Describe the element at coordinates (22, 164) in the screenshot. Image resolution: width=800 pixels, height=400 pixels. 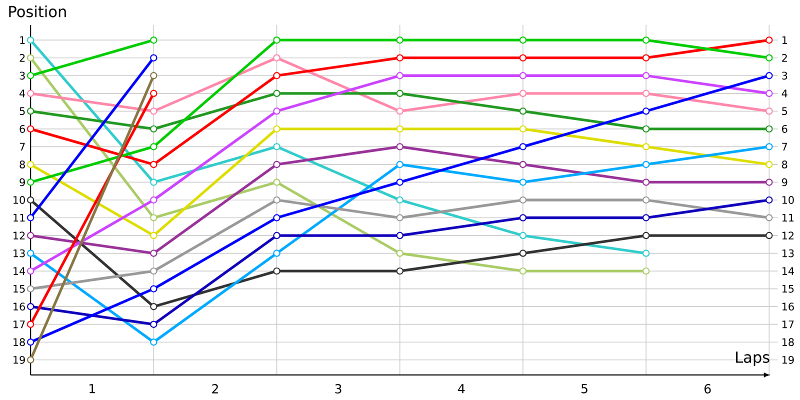
I see `y-tick-label: 8` at that location.